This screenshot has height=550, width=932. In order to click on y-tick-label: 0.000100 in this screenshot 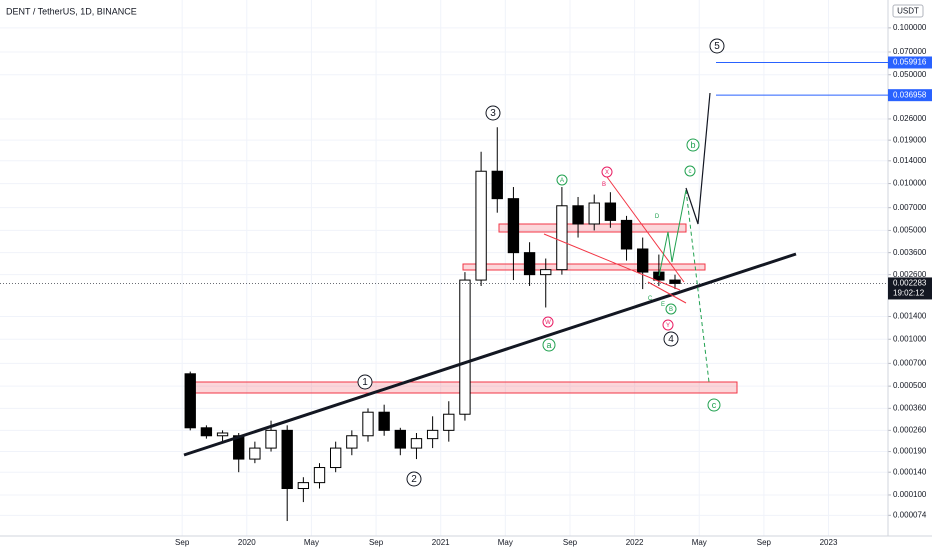, I will do `click(910, 494)`.